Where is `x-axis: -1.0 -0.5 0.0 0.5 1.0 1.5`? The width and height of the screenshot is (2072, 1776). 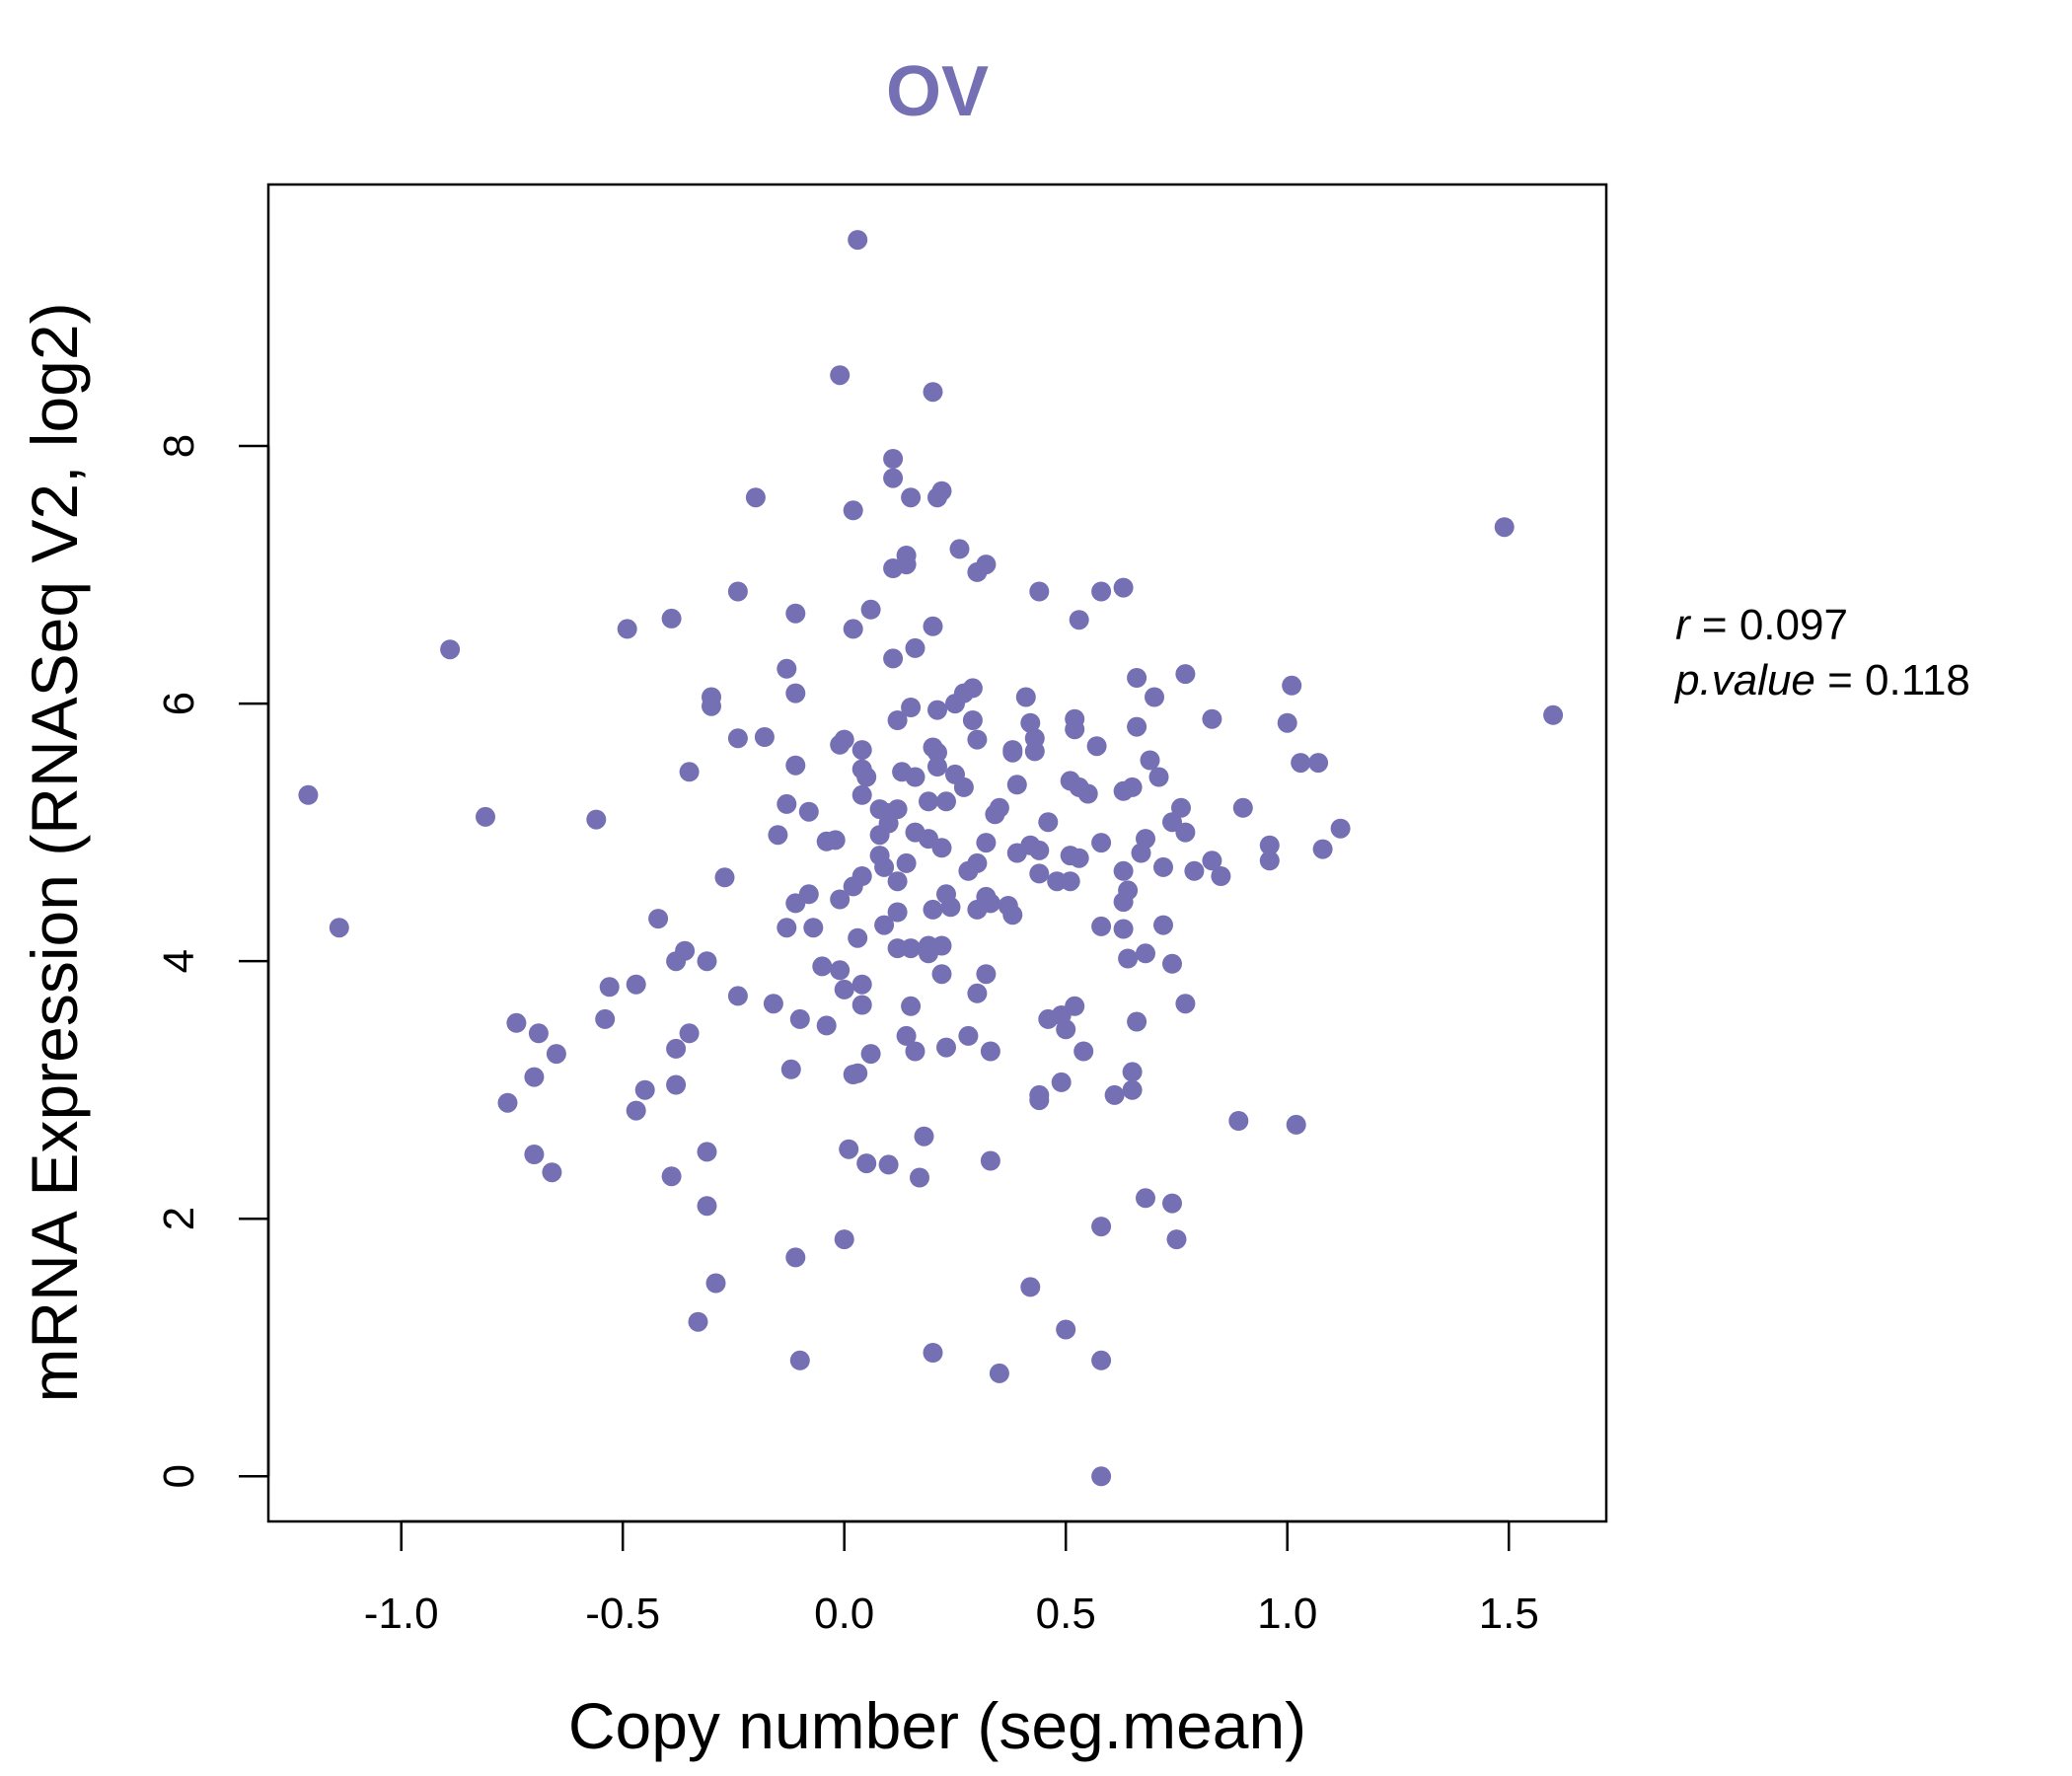
x-axis: -1.0 -0.5 0.0 0.5 1.0 1.5 is located at coordinates (952, 1579).